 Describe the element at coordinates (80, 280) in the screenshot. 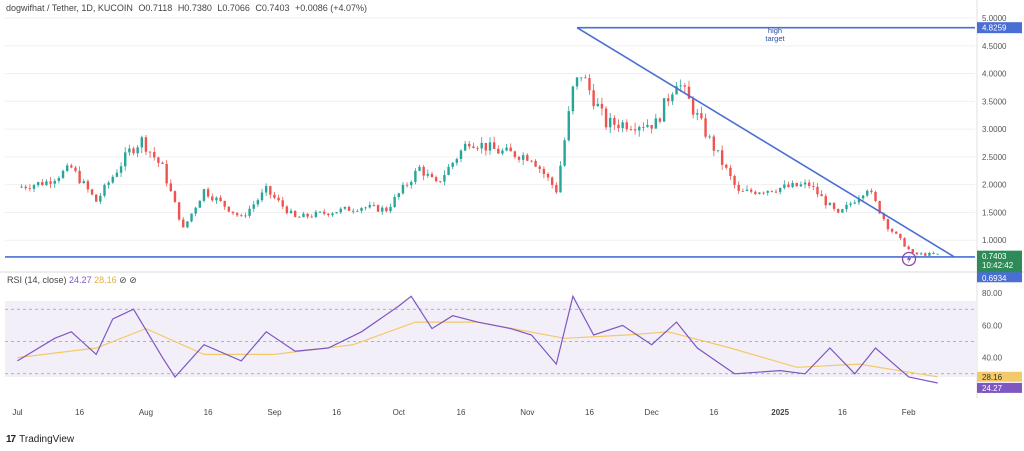

I see `rsi-value: 24.27` at that location.